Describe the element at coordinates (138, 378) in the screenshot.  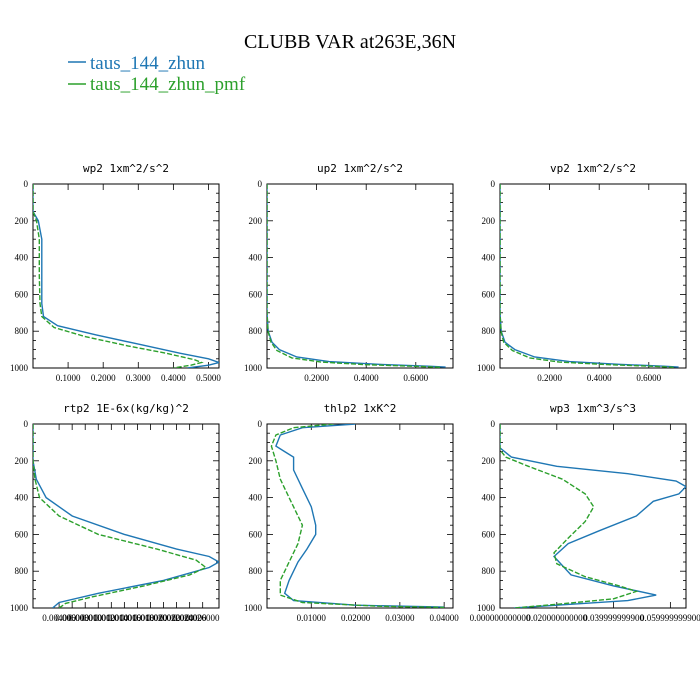
I see `x-tick-label: 0.3000` at that location.